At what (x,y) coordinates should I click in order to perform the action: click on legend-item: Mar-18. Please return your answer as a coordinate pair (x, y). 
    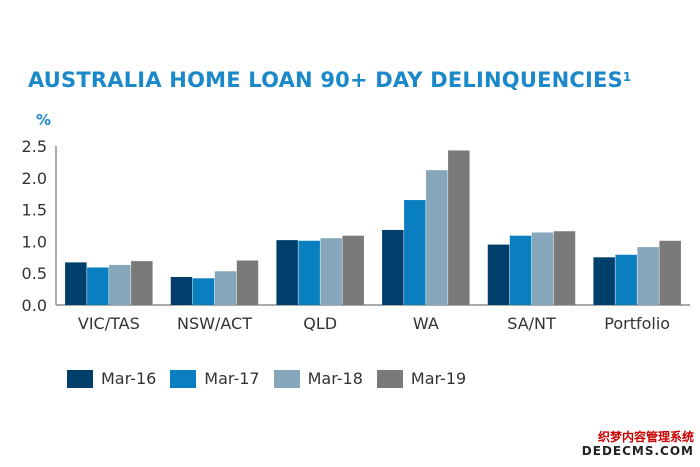
    Looking at the image, I should click on (318, 378).